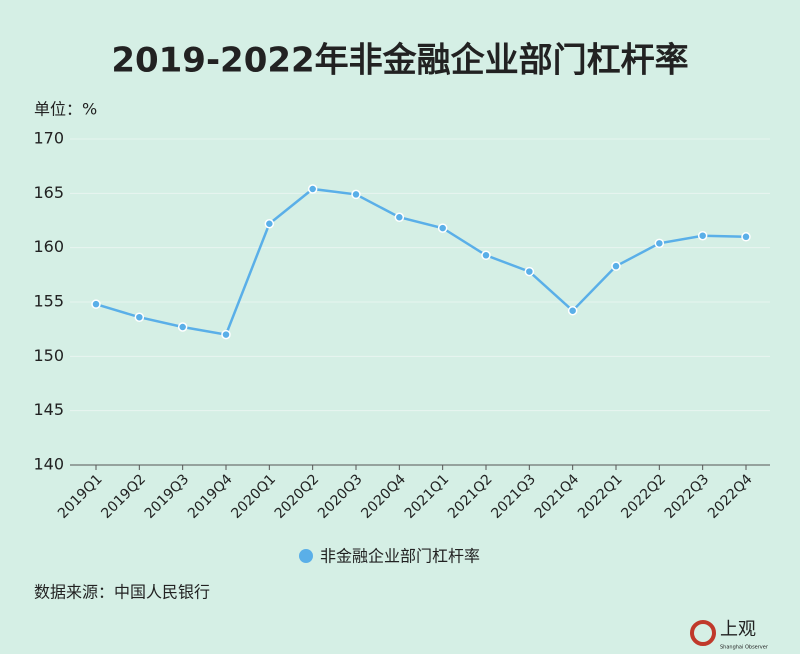  Describe the element at coordinates (513, 496) in the screenshot. I see `x-tick-label: 2021Q3` at that location.